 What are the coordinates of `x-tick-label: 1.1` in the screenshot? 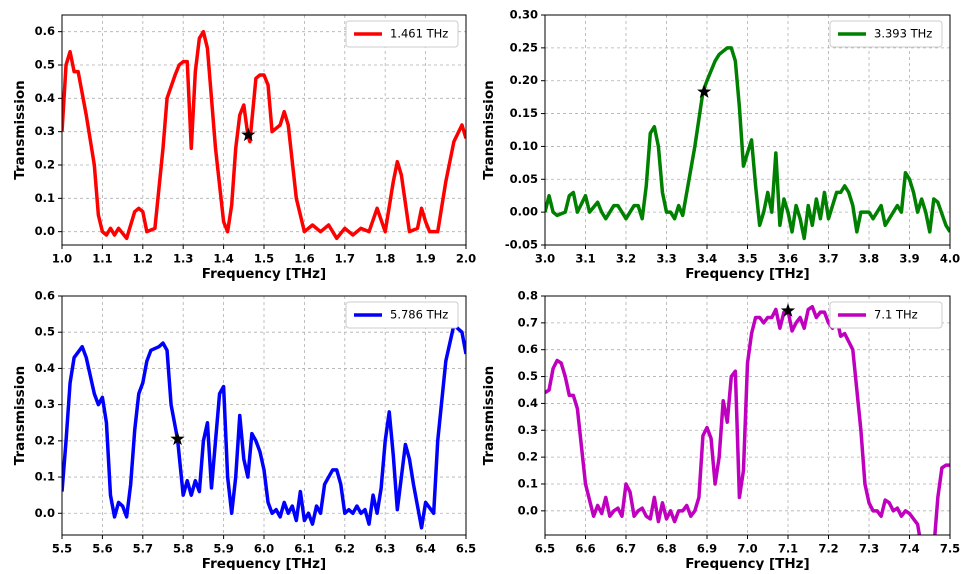 It's located at (102, 259).